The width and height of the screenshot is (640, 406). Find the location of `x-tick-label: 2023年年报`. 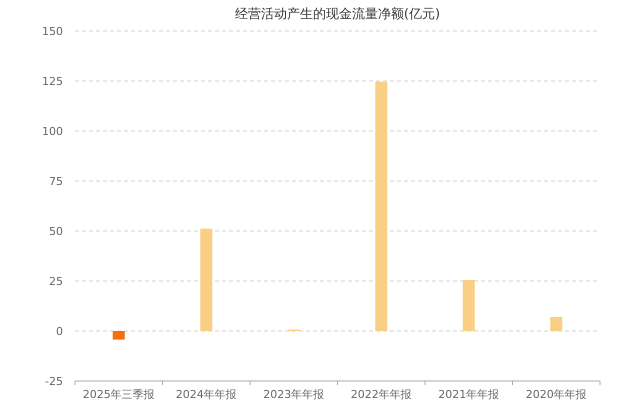

x-tick-label: 2023年年报 is located at coordinates (293, 394).